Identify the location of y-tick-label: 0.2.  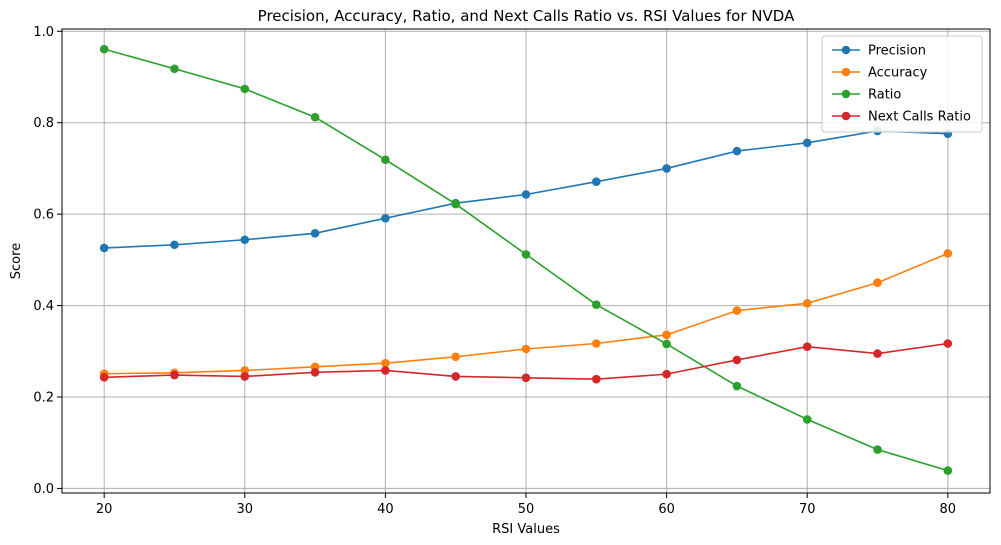
(43, 398).